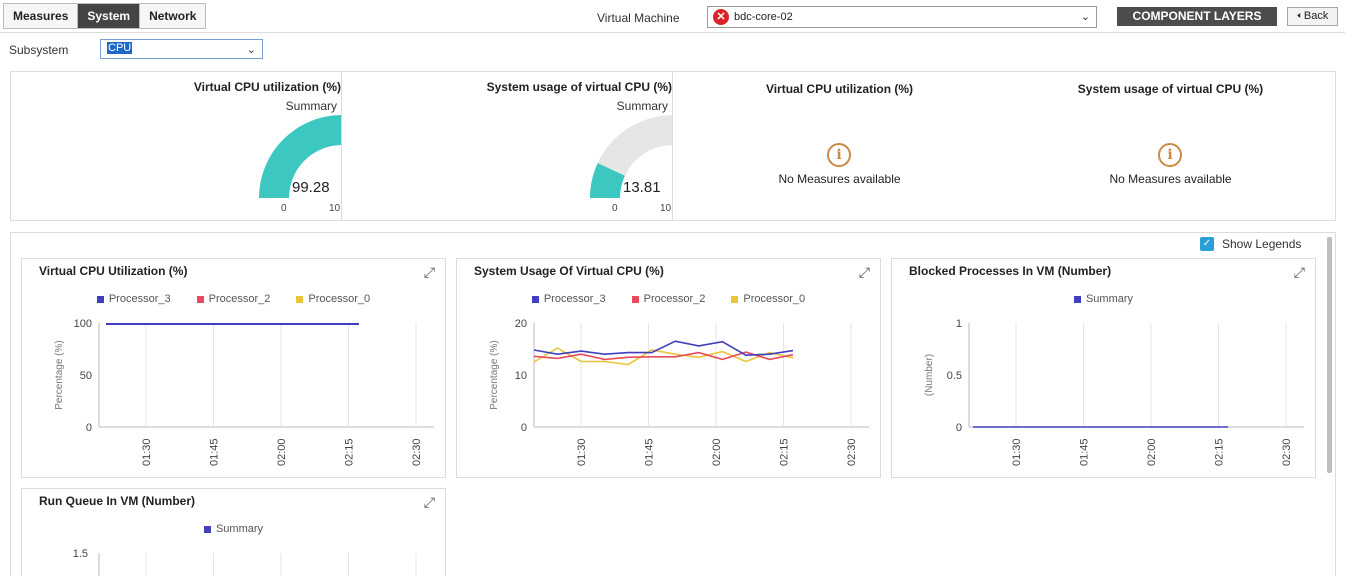  Describe the element at coordinates (113, 271) in the screenshot. I see `chart-title: Virtual CPU Utilization (%)` at that location.